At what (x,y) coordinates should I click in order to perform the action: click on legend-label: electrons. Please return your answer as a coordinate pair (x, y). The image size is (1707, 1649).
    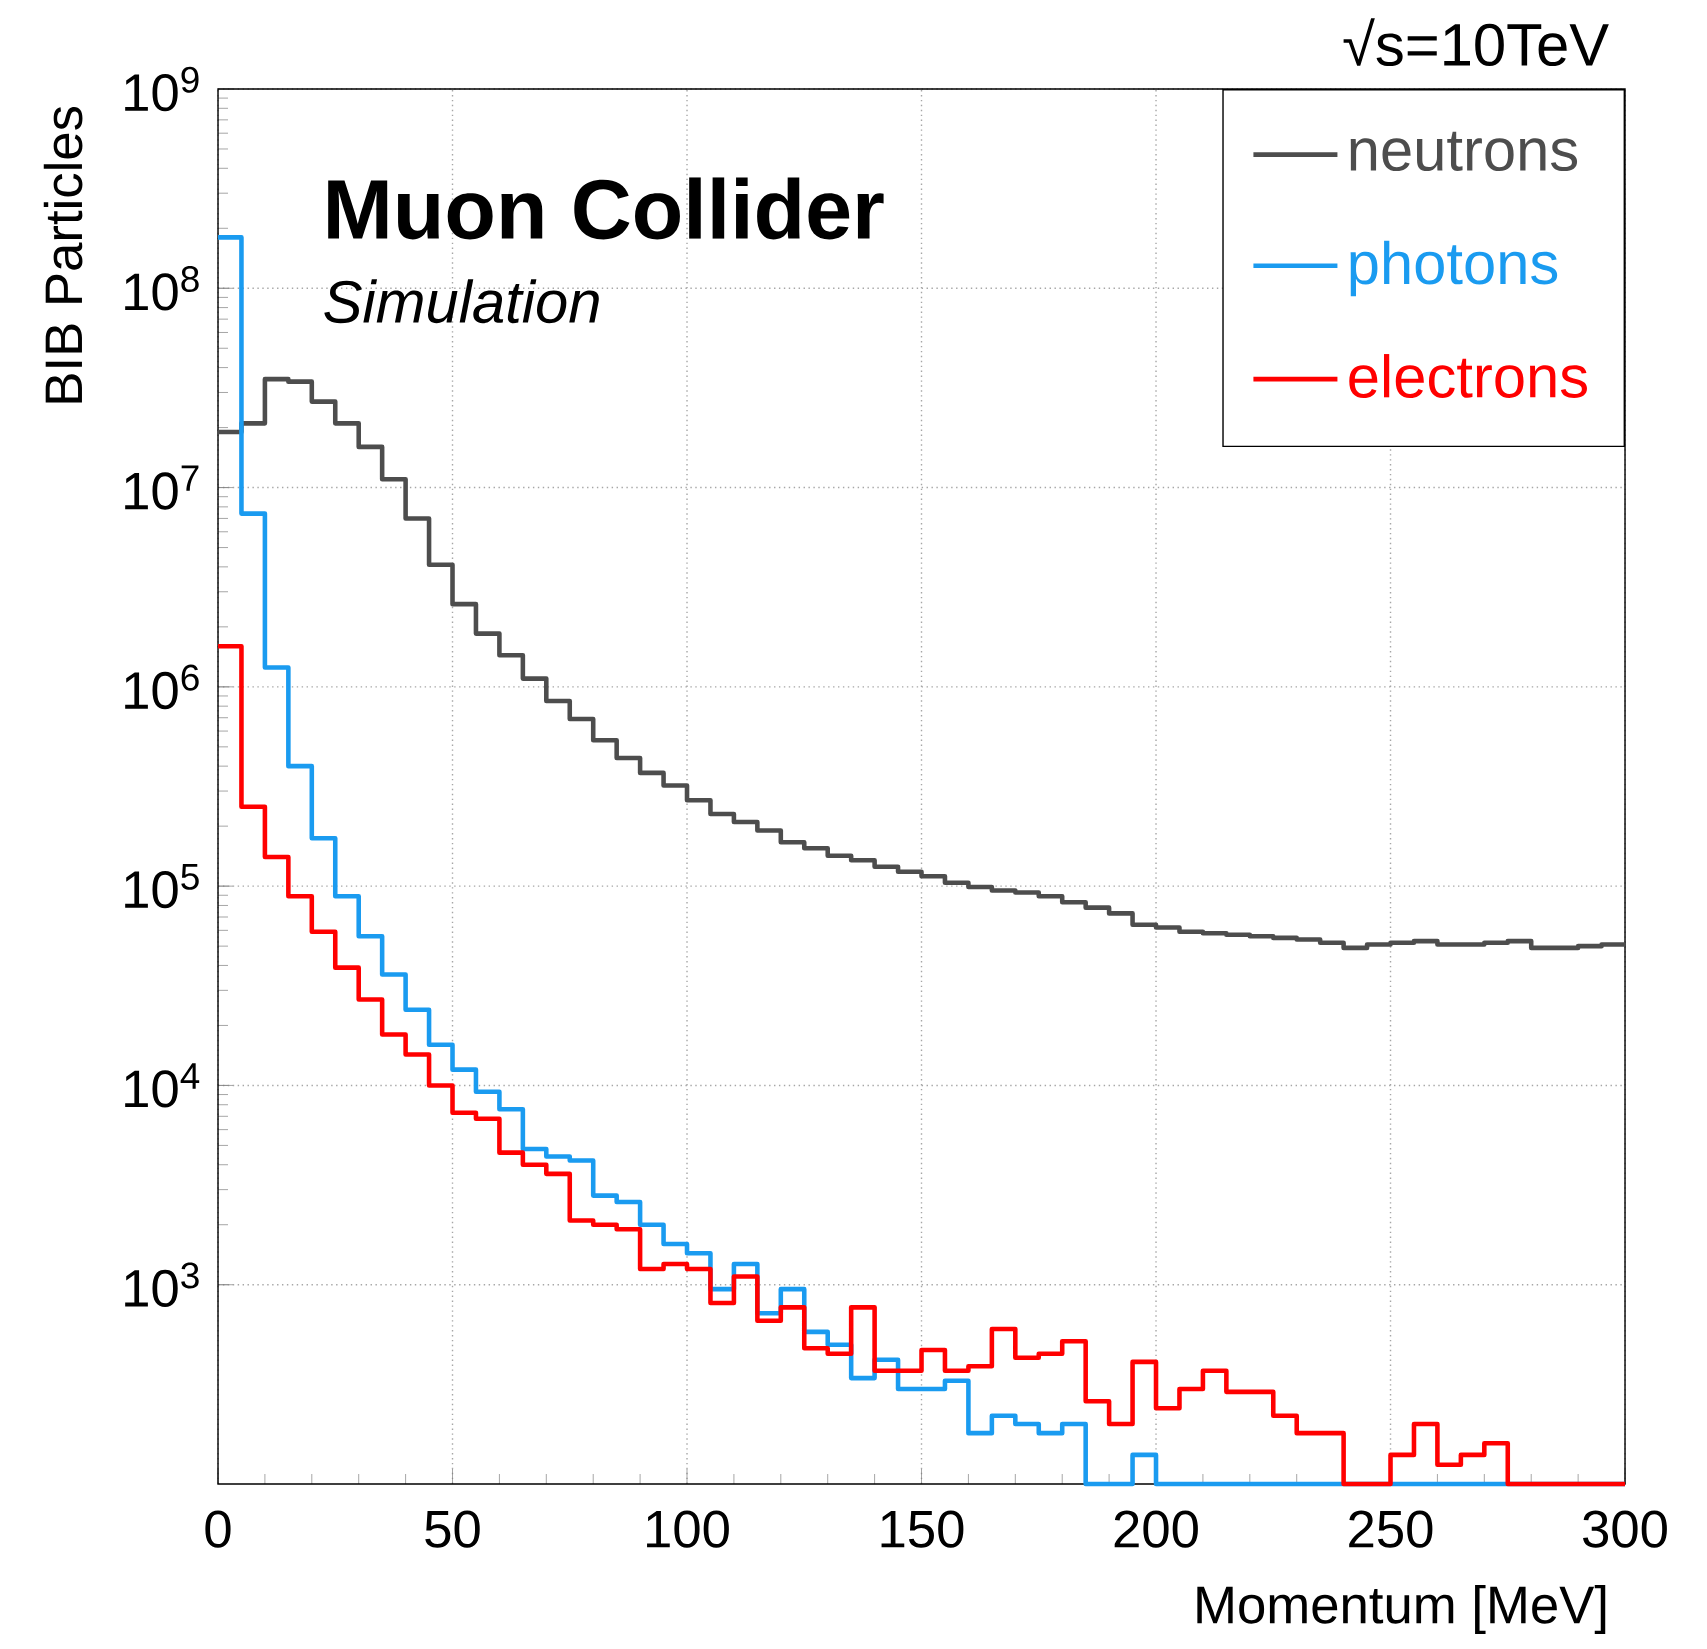
    Looking at the image, I should click on (1468, 375).